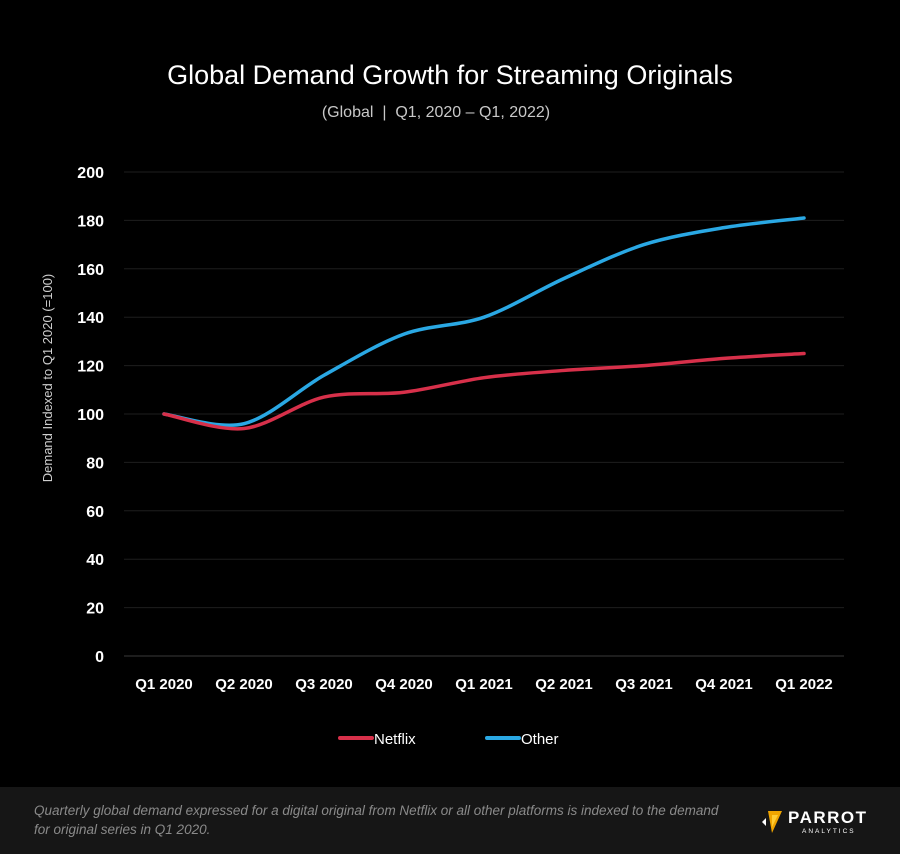 This screenshot has height=854, width=900. Describe the element at coordinates (324, 684) in the screenshot. I see `x-tick-label: Q3 2020` at that location.